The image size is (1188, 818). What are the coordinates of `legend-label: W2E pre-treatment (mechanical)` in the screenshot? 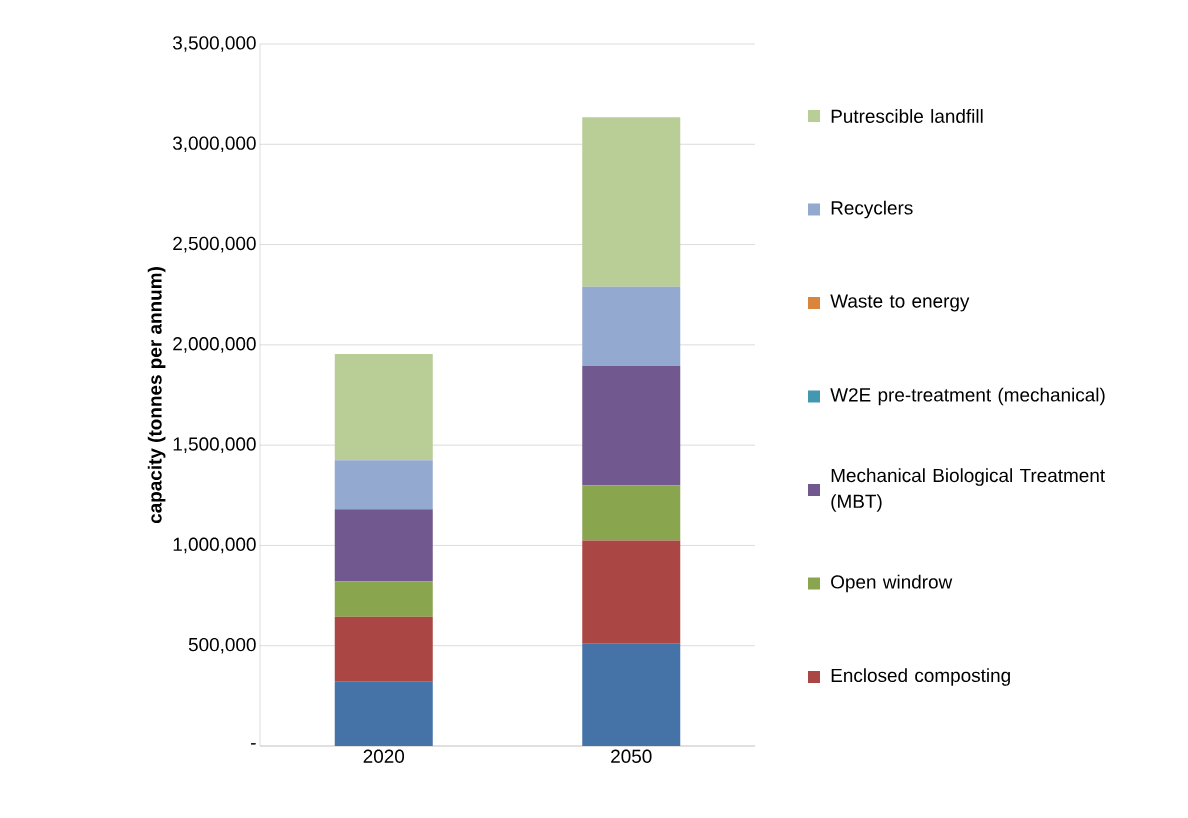 It's located at (967, 396).